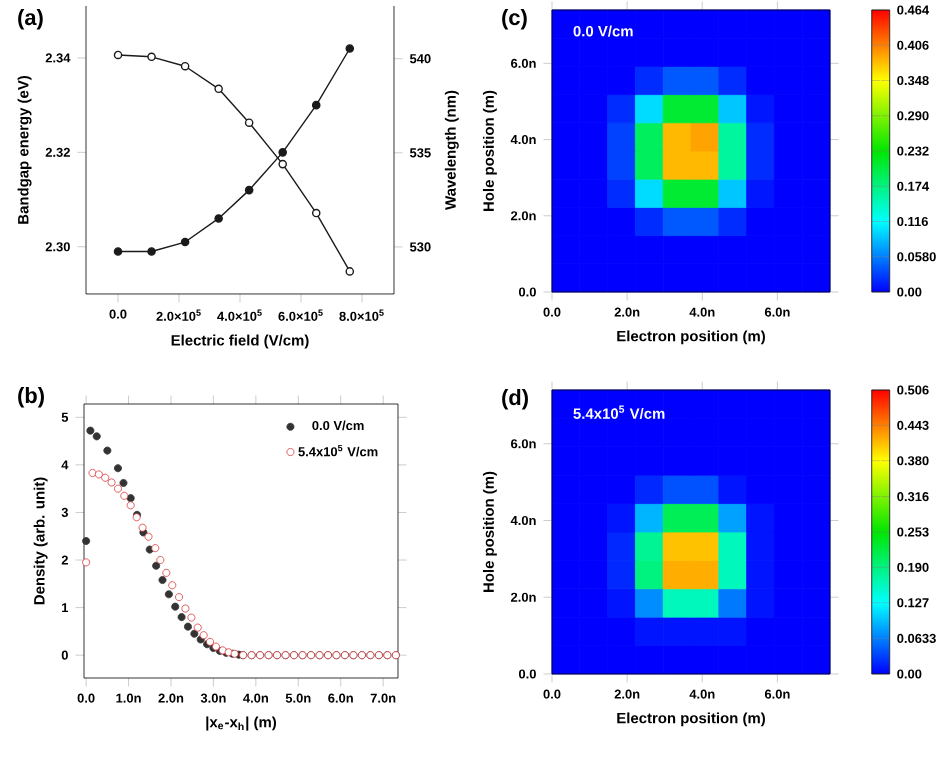  What do you see at coordinates (31, 397) in the screenshot?
I see `chart-title: (b)` at bounding box center [31, 397].